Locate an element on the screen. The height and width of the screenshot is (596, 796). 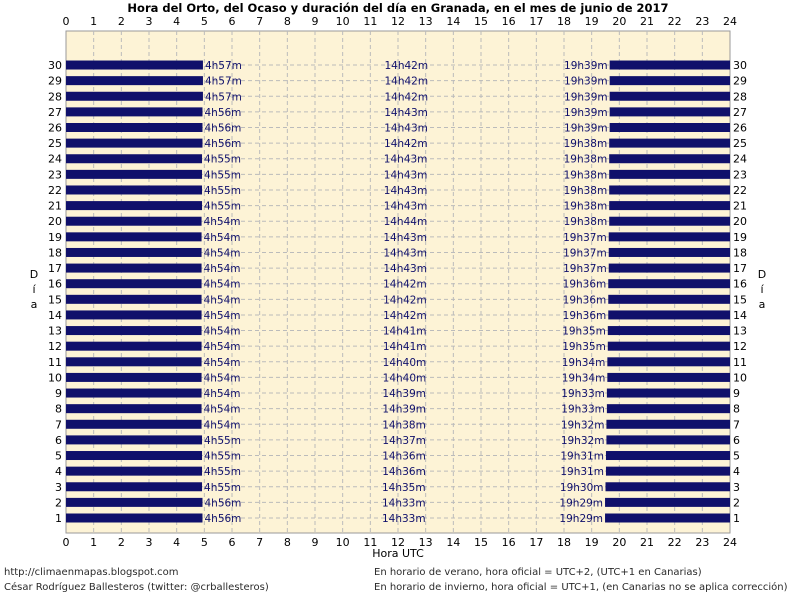
y-tick-label-right: 7 is located at coordinates (736, 424).